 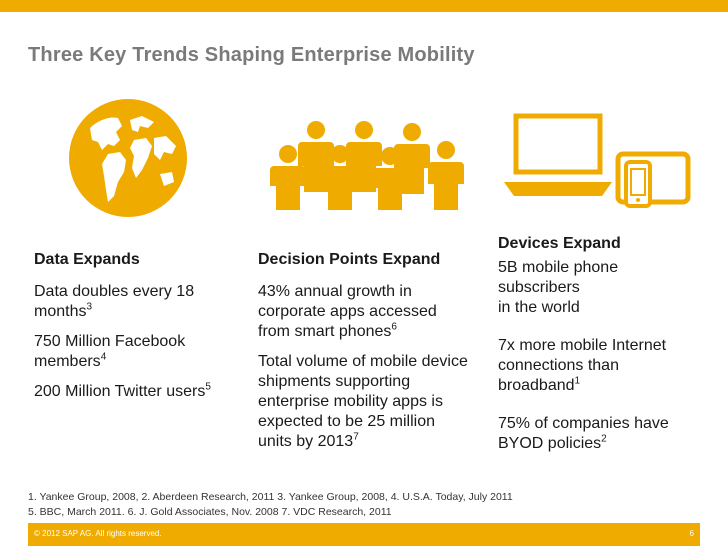 What do you see at coordinates (128, 158) in the screenshot?
I see `globe-icon` at bounding box center [128, 158].